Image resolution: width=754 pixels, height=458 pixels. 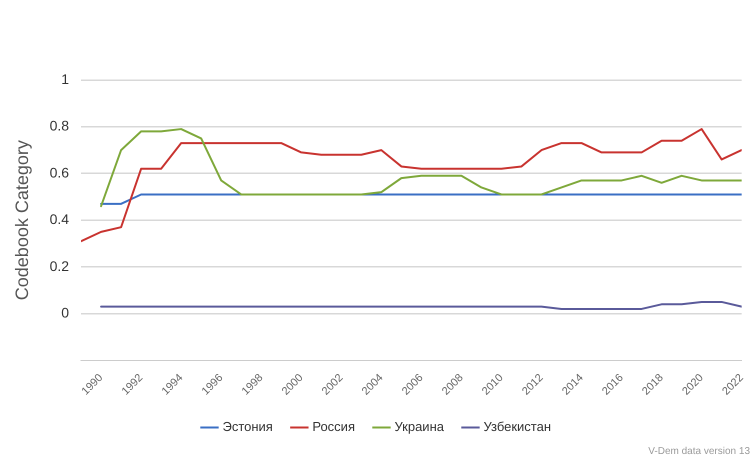 What do you see at coordinates (65, 78) in the screenshot?
I see `y-tick-label: 1` at bounding box center [65, 78].